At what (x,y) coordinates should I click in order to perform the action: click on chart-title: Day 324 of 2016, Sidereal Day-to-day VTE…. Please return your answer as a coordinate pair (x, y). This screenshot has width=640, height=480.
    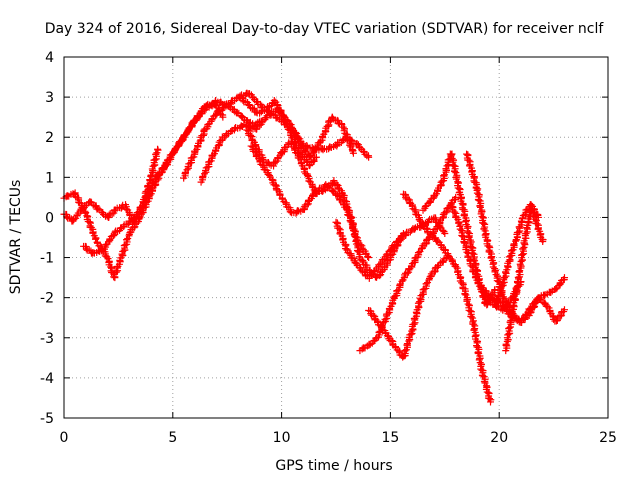
    Looking at the image, I should click on (325, 29).